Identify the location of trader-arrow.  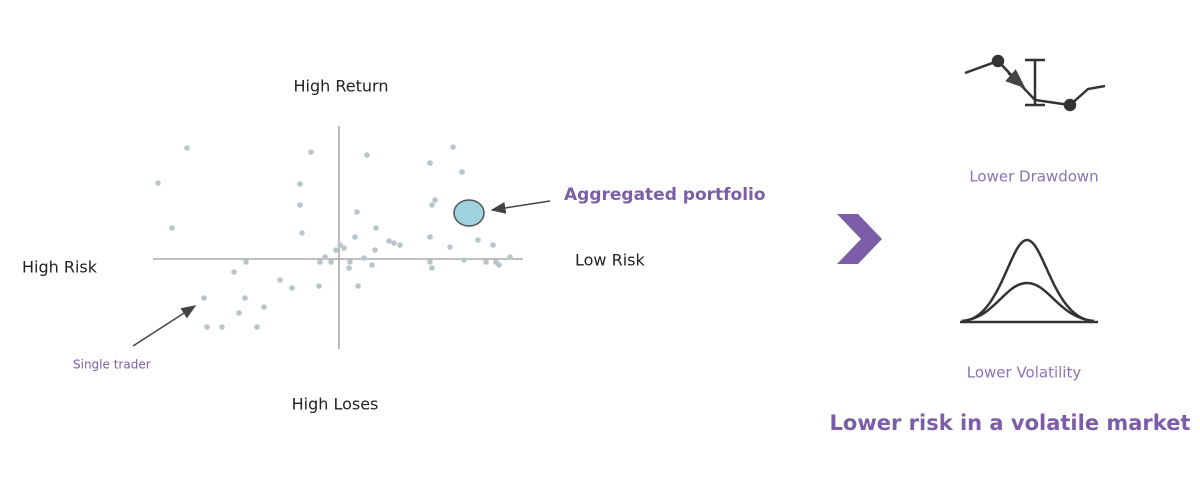
(164, 326).